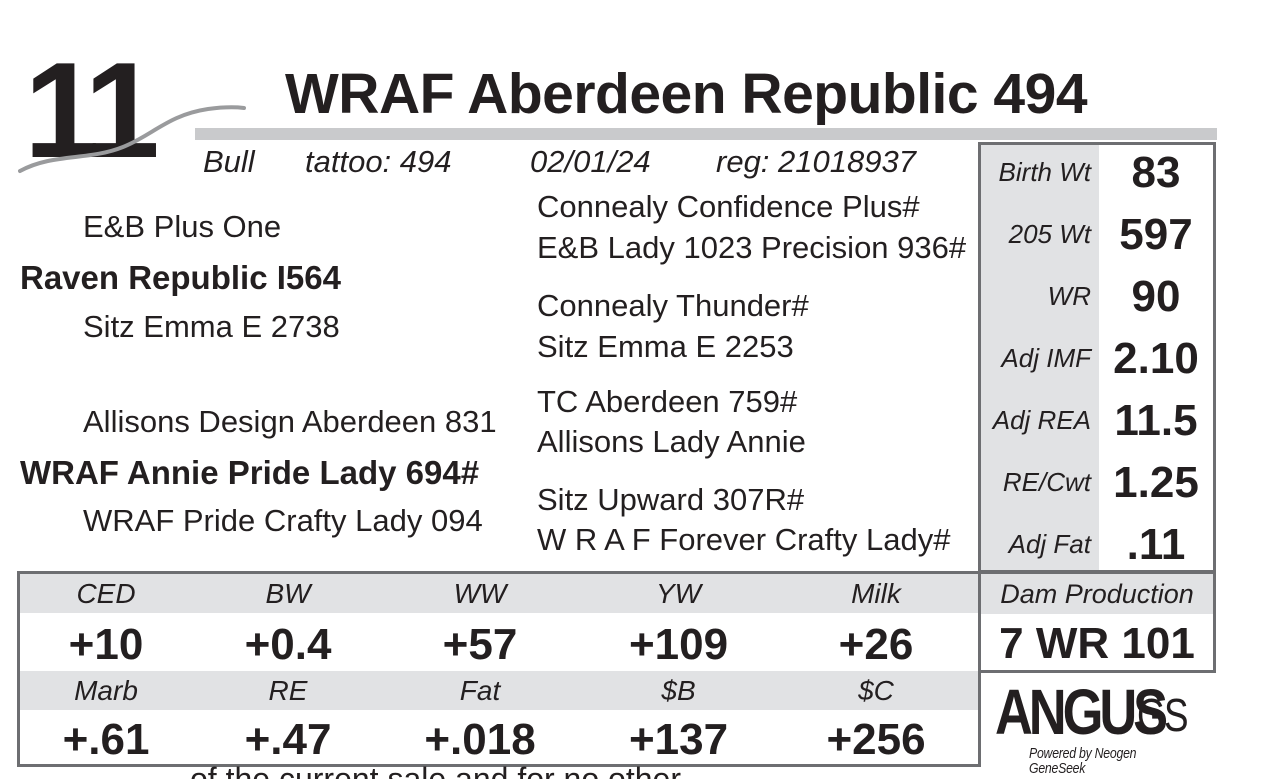  Describe the element at coordinates (706, 134) in the screenshot. I see `title-rule` at that location.